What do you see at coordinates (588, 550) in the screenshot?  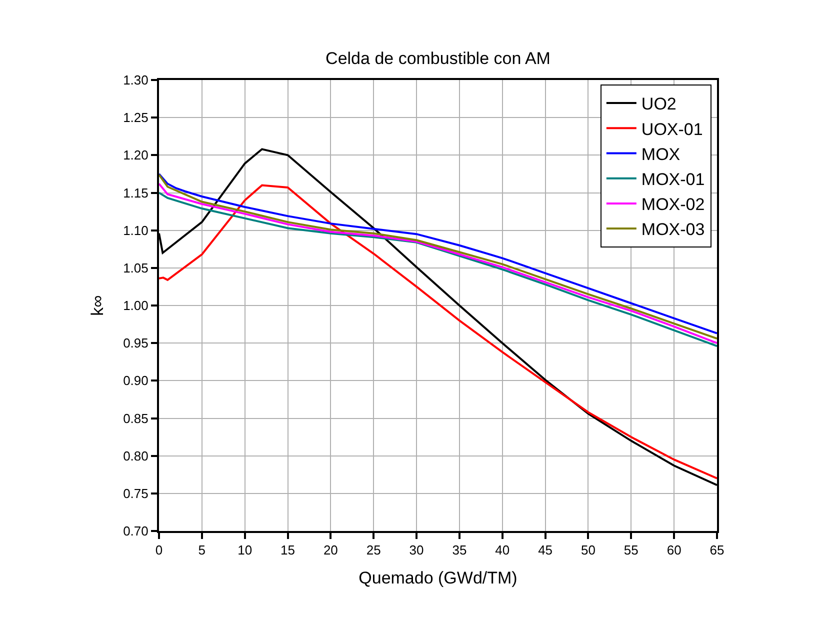 I see `x-tick-label: 50` at bounding box center [588, 550].